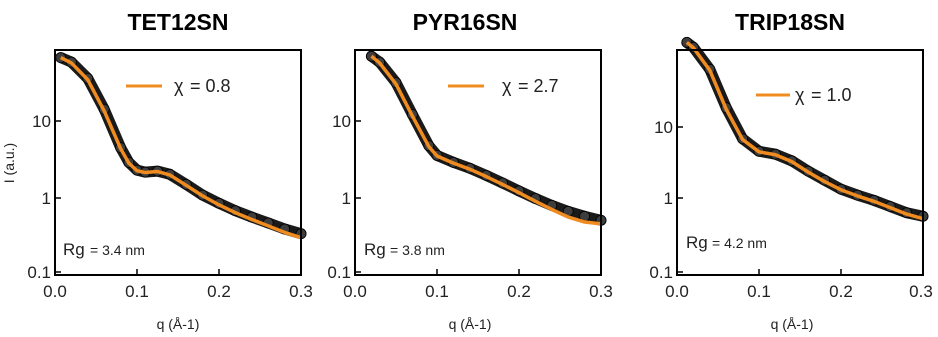 Image resolution: width=938 pixels, height=337 pixels. I want to click on legend-label: = 2.7, so click(538, 86).